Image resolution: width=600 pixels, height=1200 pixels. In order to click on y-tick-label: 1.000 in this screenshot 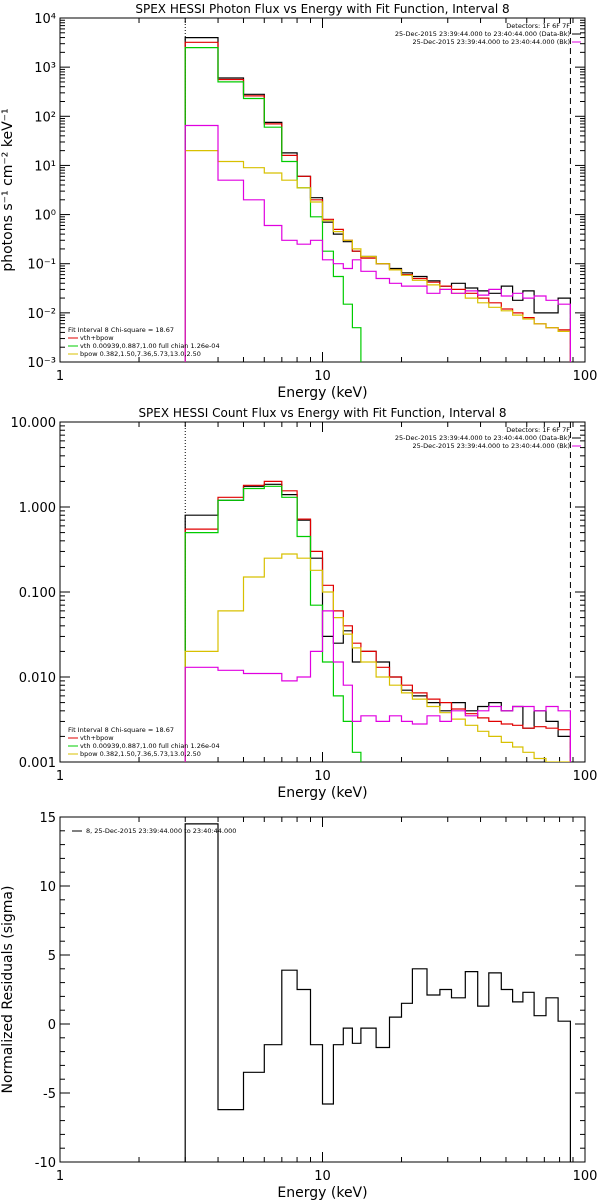, I will do `click(37, 508)`.